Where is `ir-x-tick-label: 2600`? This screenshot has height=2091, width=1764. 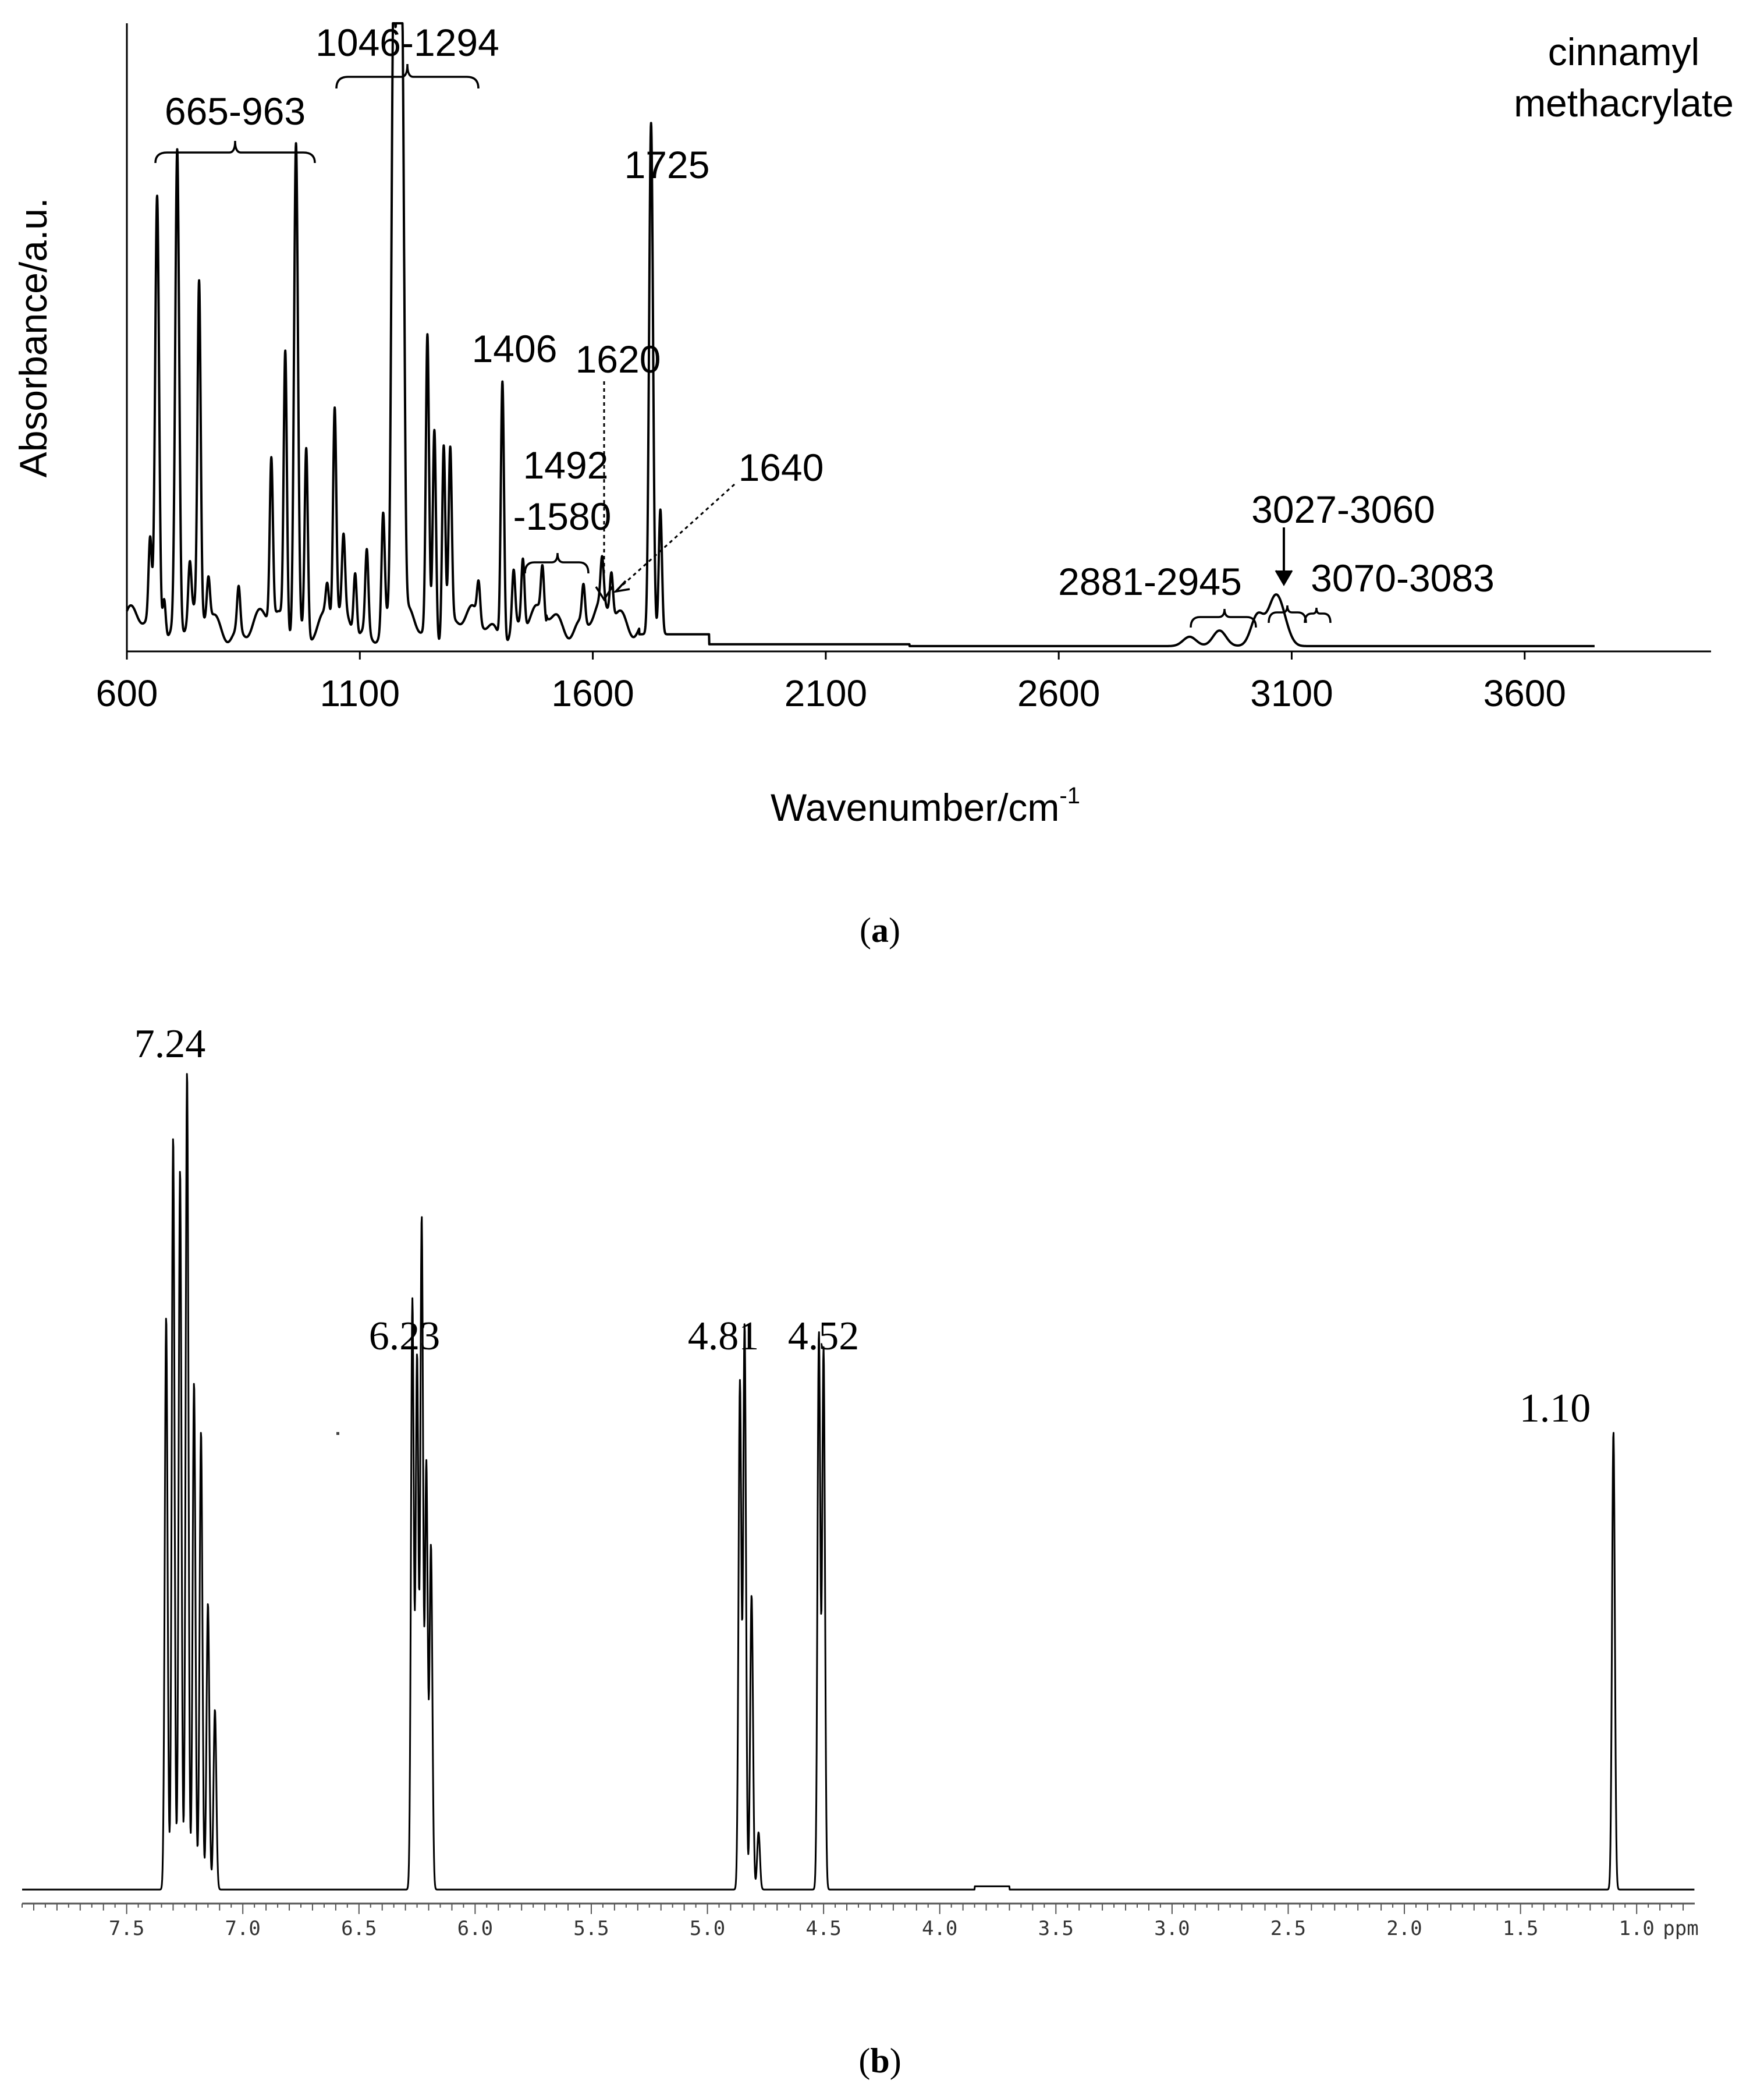
ir-x-tick-label: 2600 is located at coordinates (1058, 693).